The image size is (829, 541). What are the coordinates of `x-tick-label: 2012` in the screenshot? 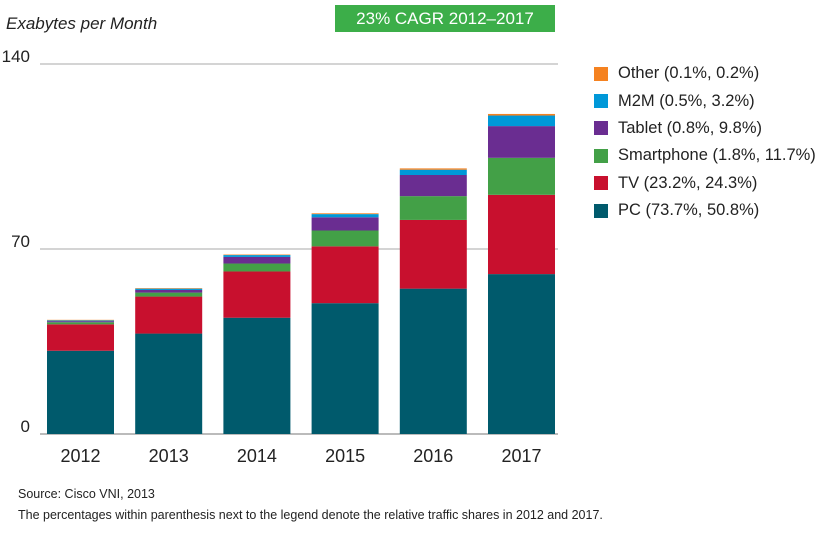 It's located at (80, 456).